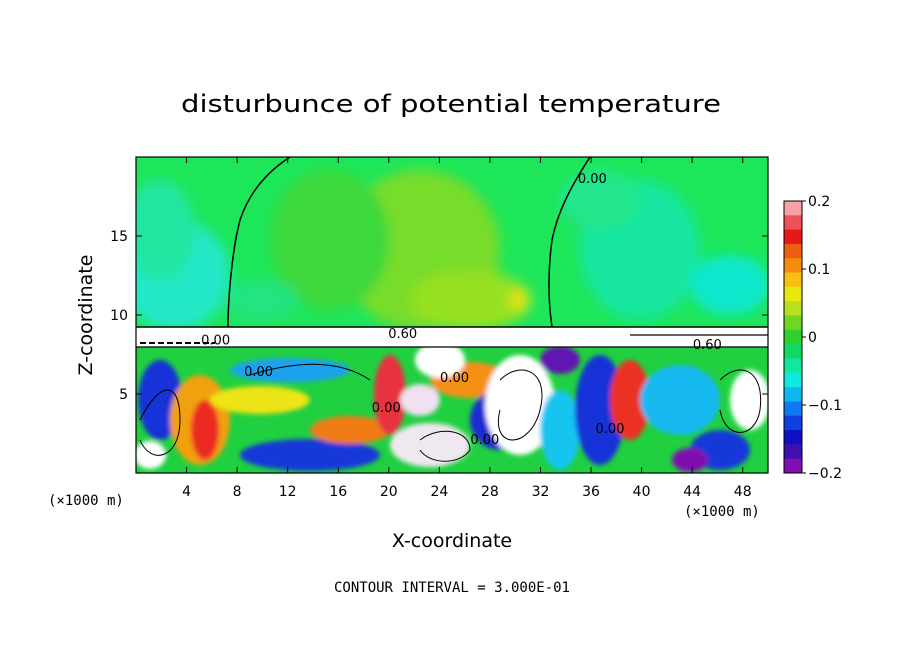 This screenshot has width=904, height=654. I want to click on zero-contour-left, so click(259, 242).